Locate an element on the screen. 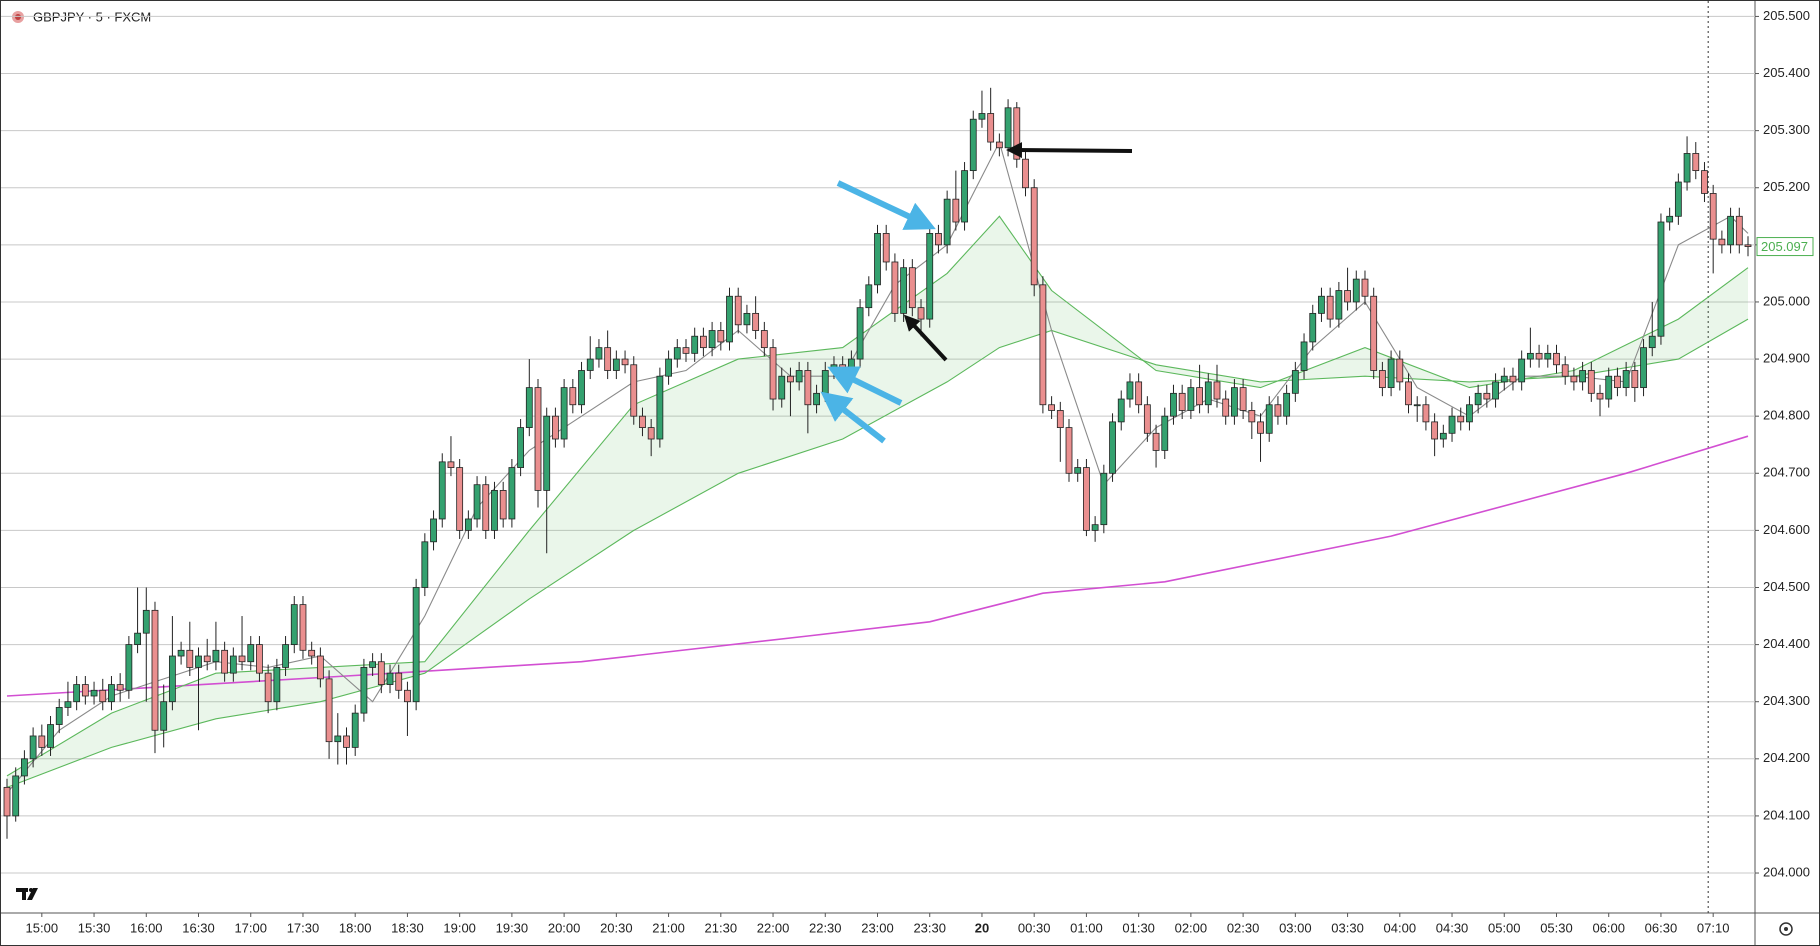  x-tick-label: 02:30 is located at coordinates (1243, 927).